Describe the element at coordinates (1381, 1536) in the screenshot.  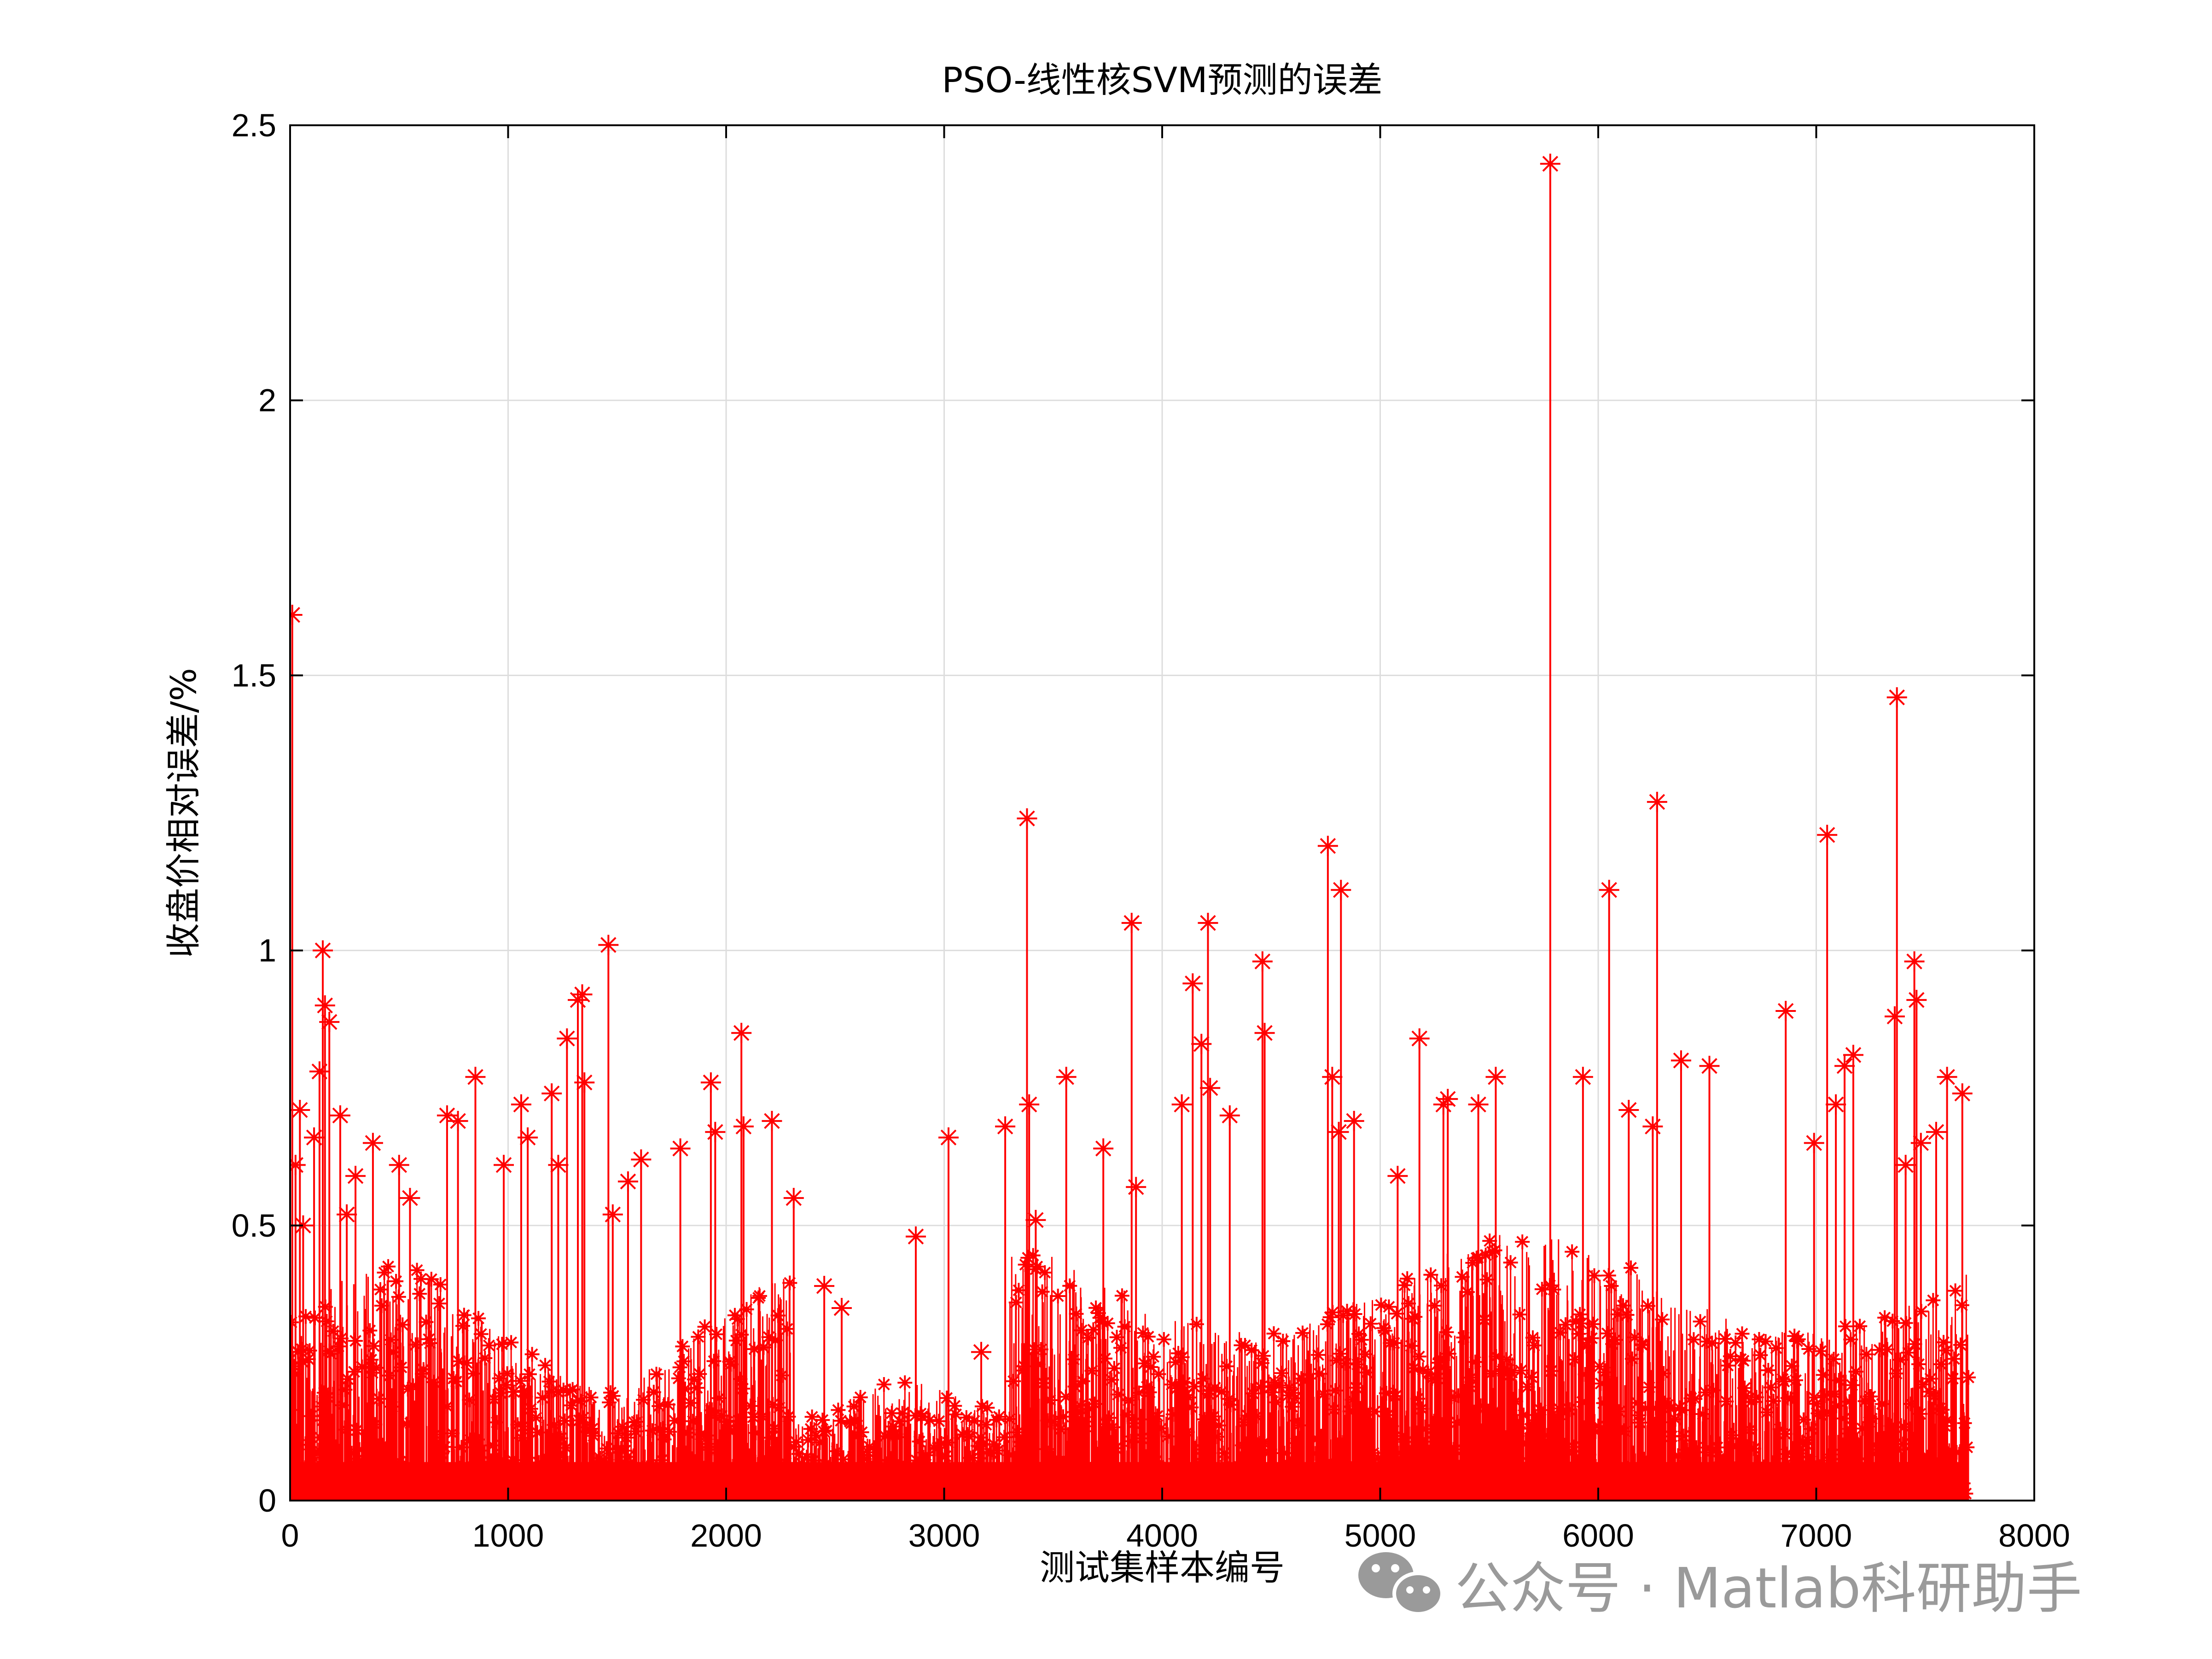
I see `x-tick-label: 5000` at that location.